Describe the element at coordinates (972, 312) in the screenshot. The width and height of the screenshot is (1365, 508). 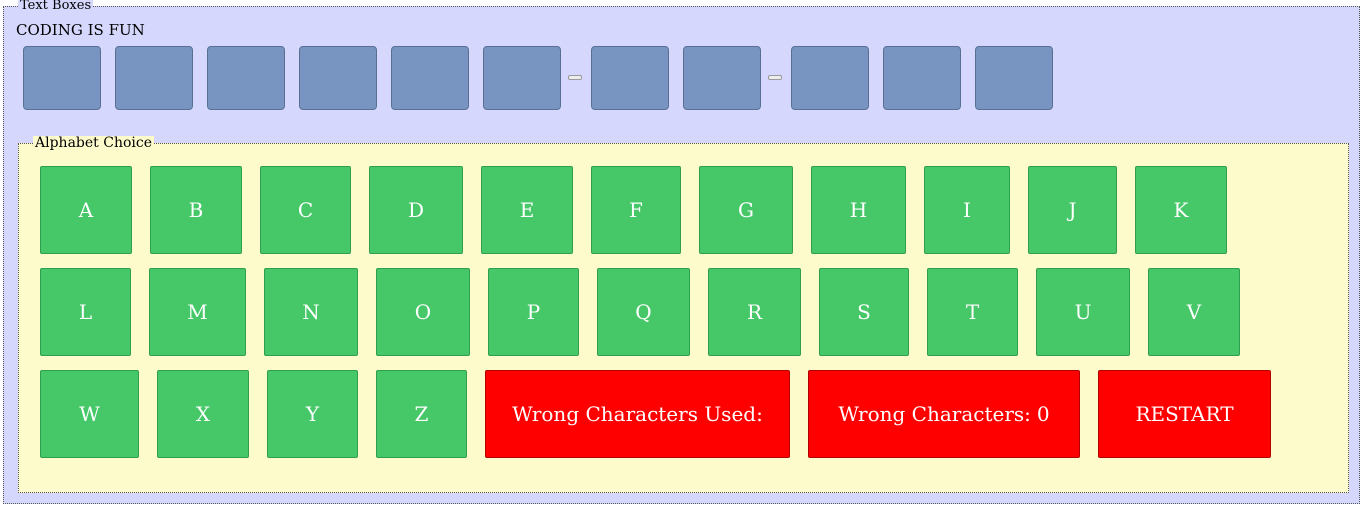
I see `letter-key-t: T` at that location.